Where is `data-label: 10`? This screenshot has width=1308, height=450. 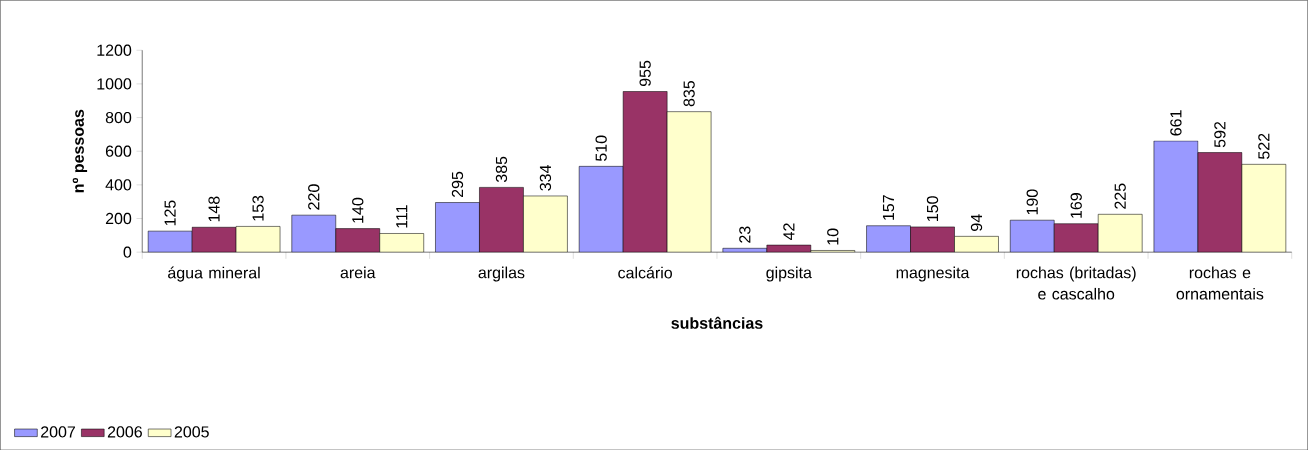 data-label: 10 is located at coordinates (833, 236).